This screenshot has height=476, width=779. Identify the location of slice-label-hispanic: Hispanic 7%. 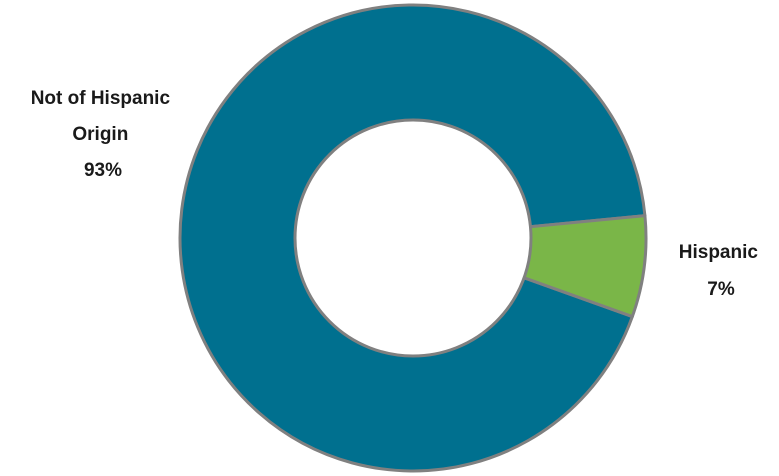
(721, 271).